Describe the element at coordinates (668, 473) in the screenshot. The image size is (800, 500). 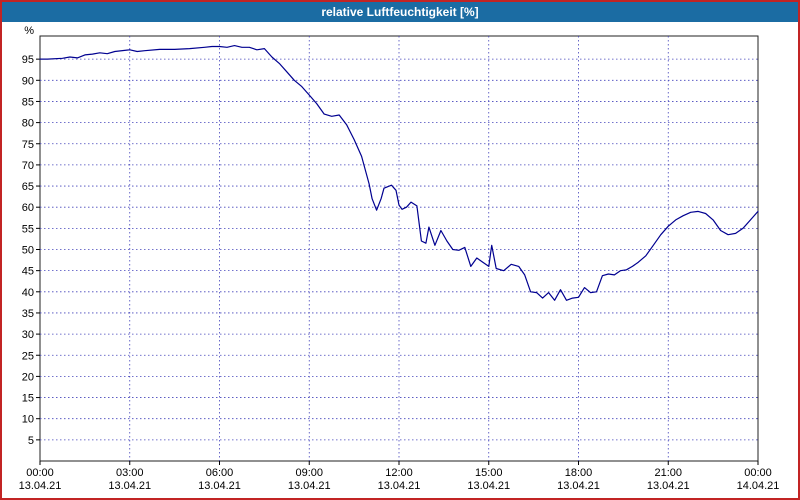
I see `x-tick-time-label: 21:00` at that location.